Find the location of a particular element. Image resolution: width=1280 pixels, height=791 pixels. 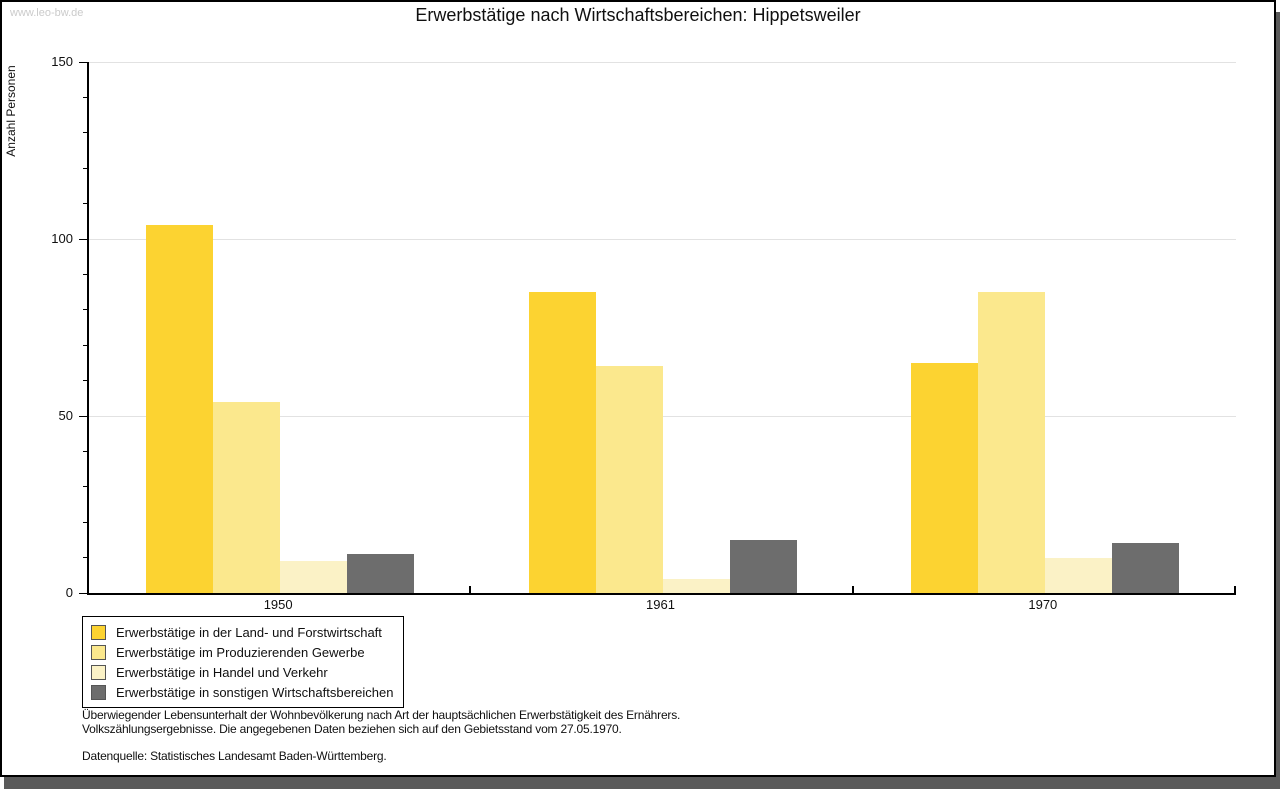

y-axis-tick-label: 50 is located at coordinates (65, 415).